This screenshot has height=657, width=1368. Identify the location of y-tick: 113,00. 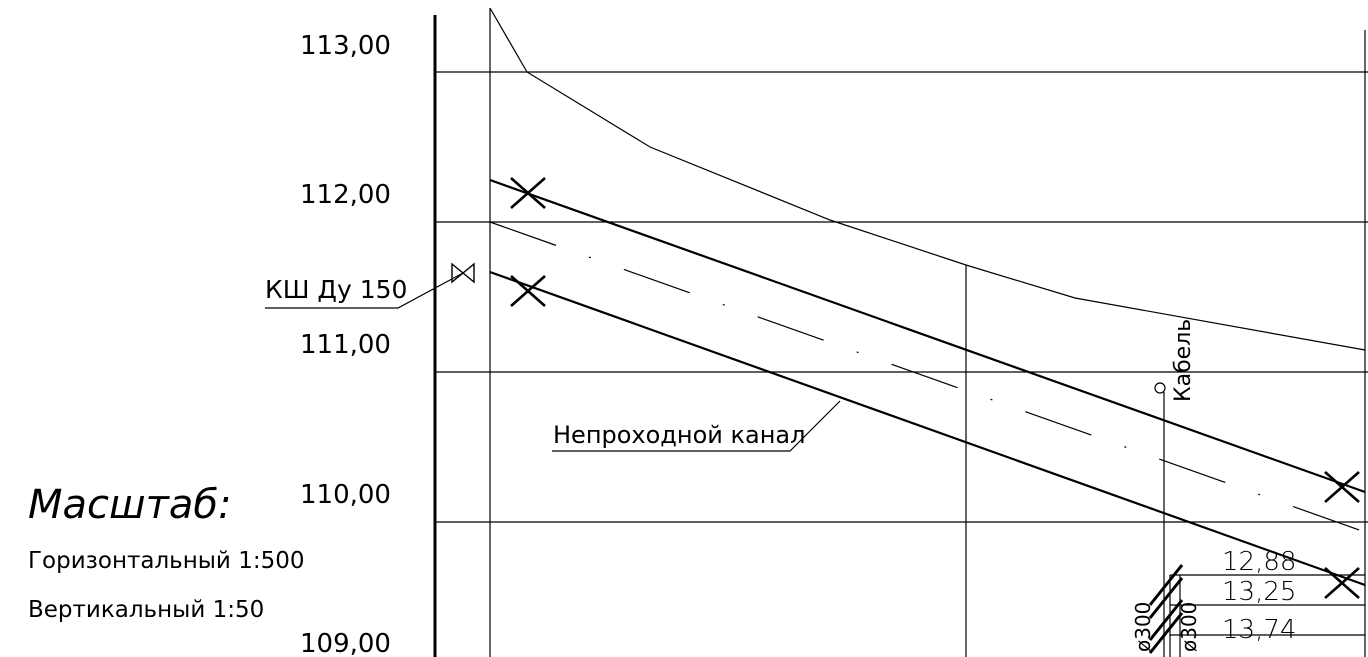
(345, 46).